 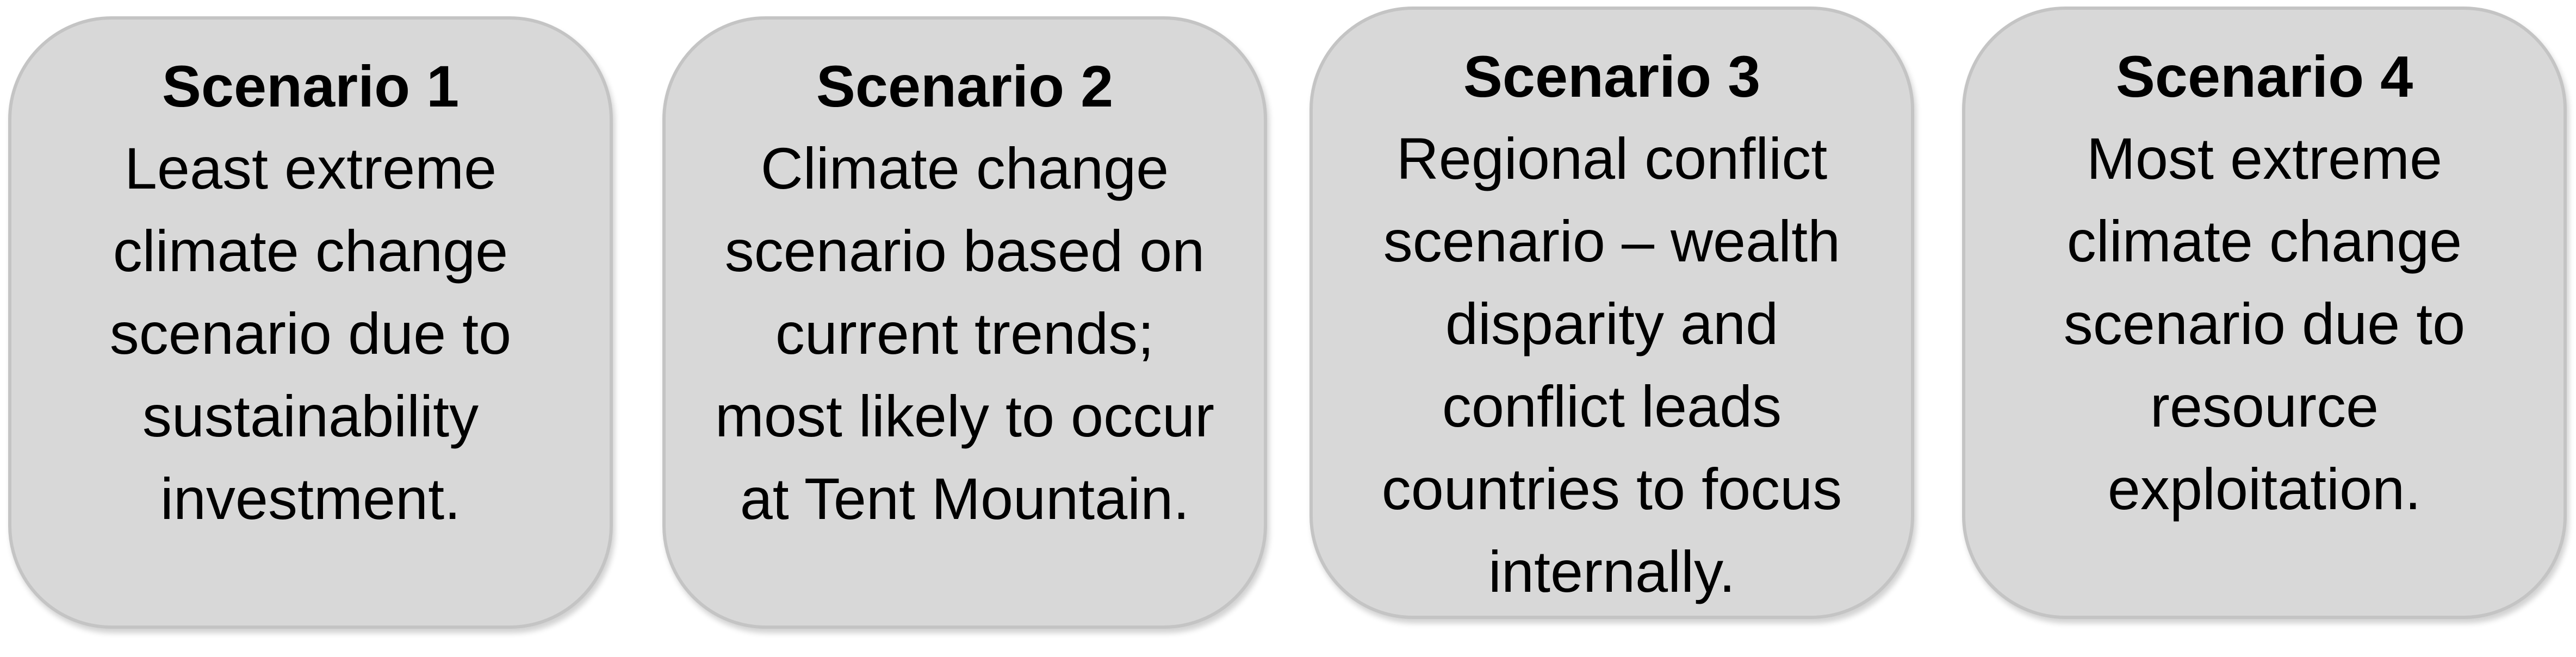 What do you see at coordinates (2264, 76) in the screenshot?
I see `scenario-title: Scenario 4` at bounding box center [2264, 76].